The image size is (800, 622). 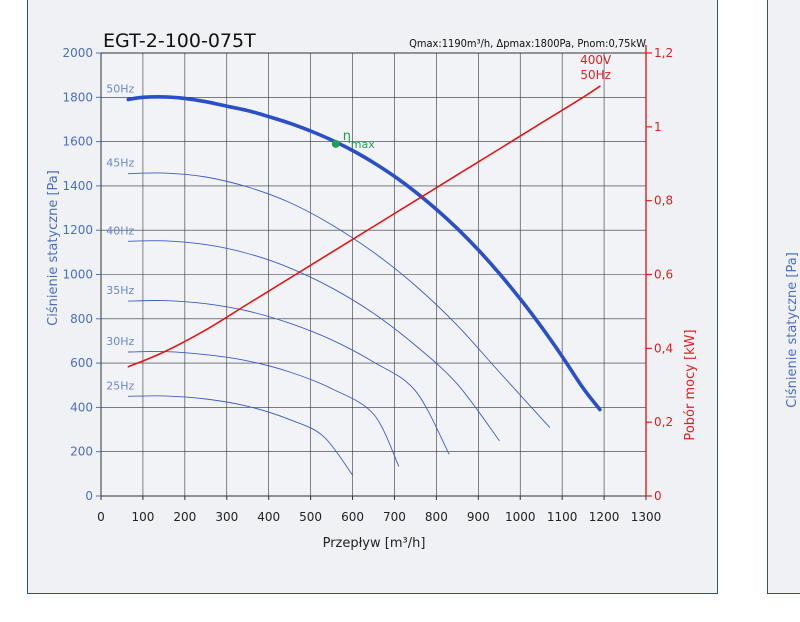 I want to click on curve-label-25hz: 25Hz, so click(x=120, y=385).